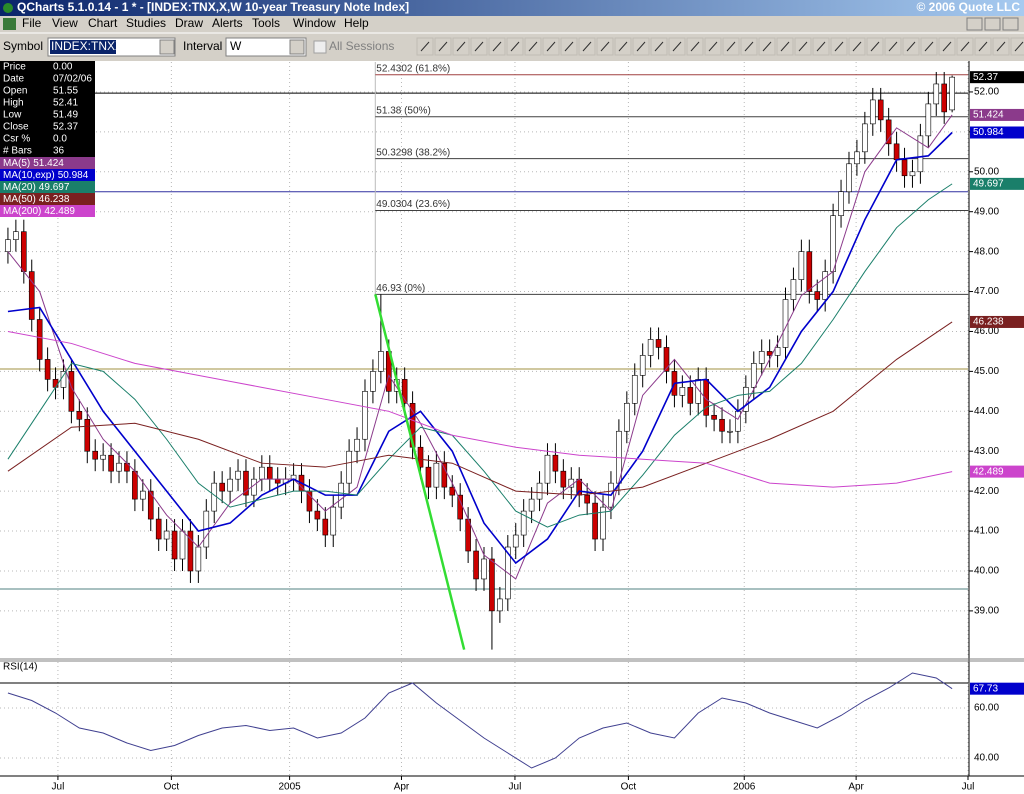 The height and width of the screenshot is (794, 1024). Describe the element at coordinates (266, 23) in the screenshot. I see `menu-item: Tools` at that location.